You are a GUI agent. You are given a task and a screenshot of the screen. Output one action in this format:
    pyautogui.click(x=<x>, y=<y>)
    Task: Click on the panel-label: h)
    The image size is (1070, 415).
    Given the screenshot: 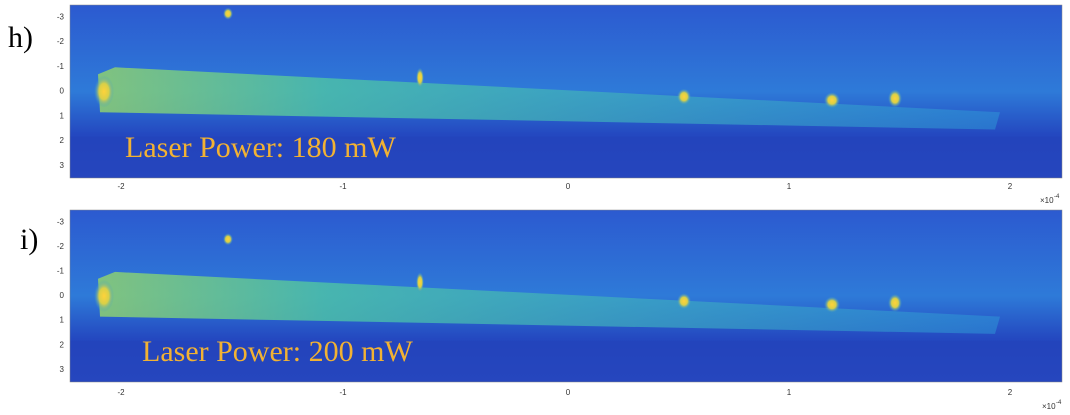 What is the action you would take?
    pyautogui.click(x=20, y=37)
    